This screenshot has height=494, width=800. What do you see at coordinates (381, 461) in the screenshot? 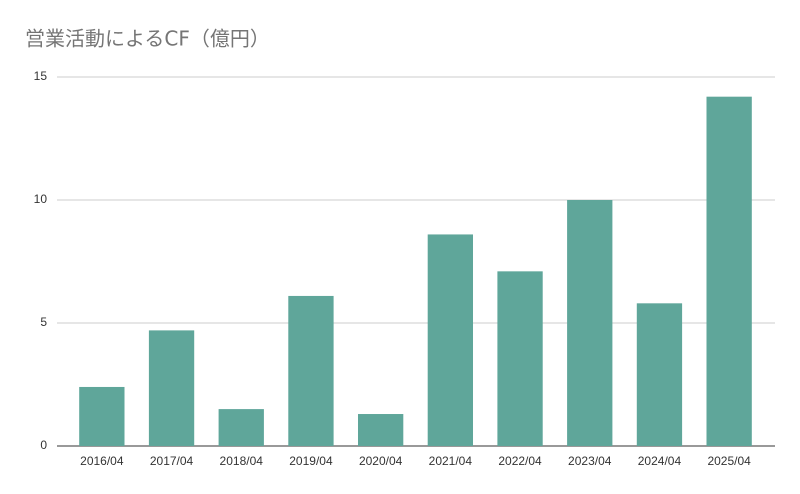
I see `x-tick-label: 2020/04` at bounding box center [381, 461].